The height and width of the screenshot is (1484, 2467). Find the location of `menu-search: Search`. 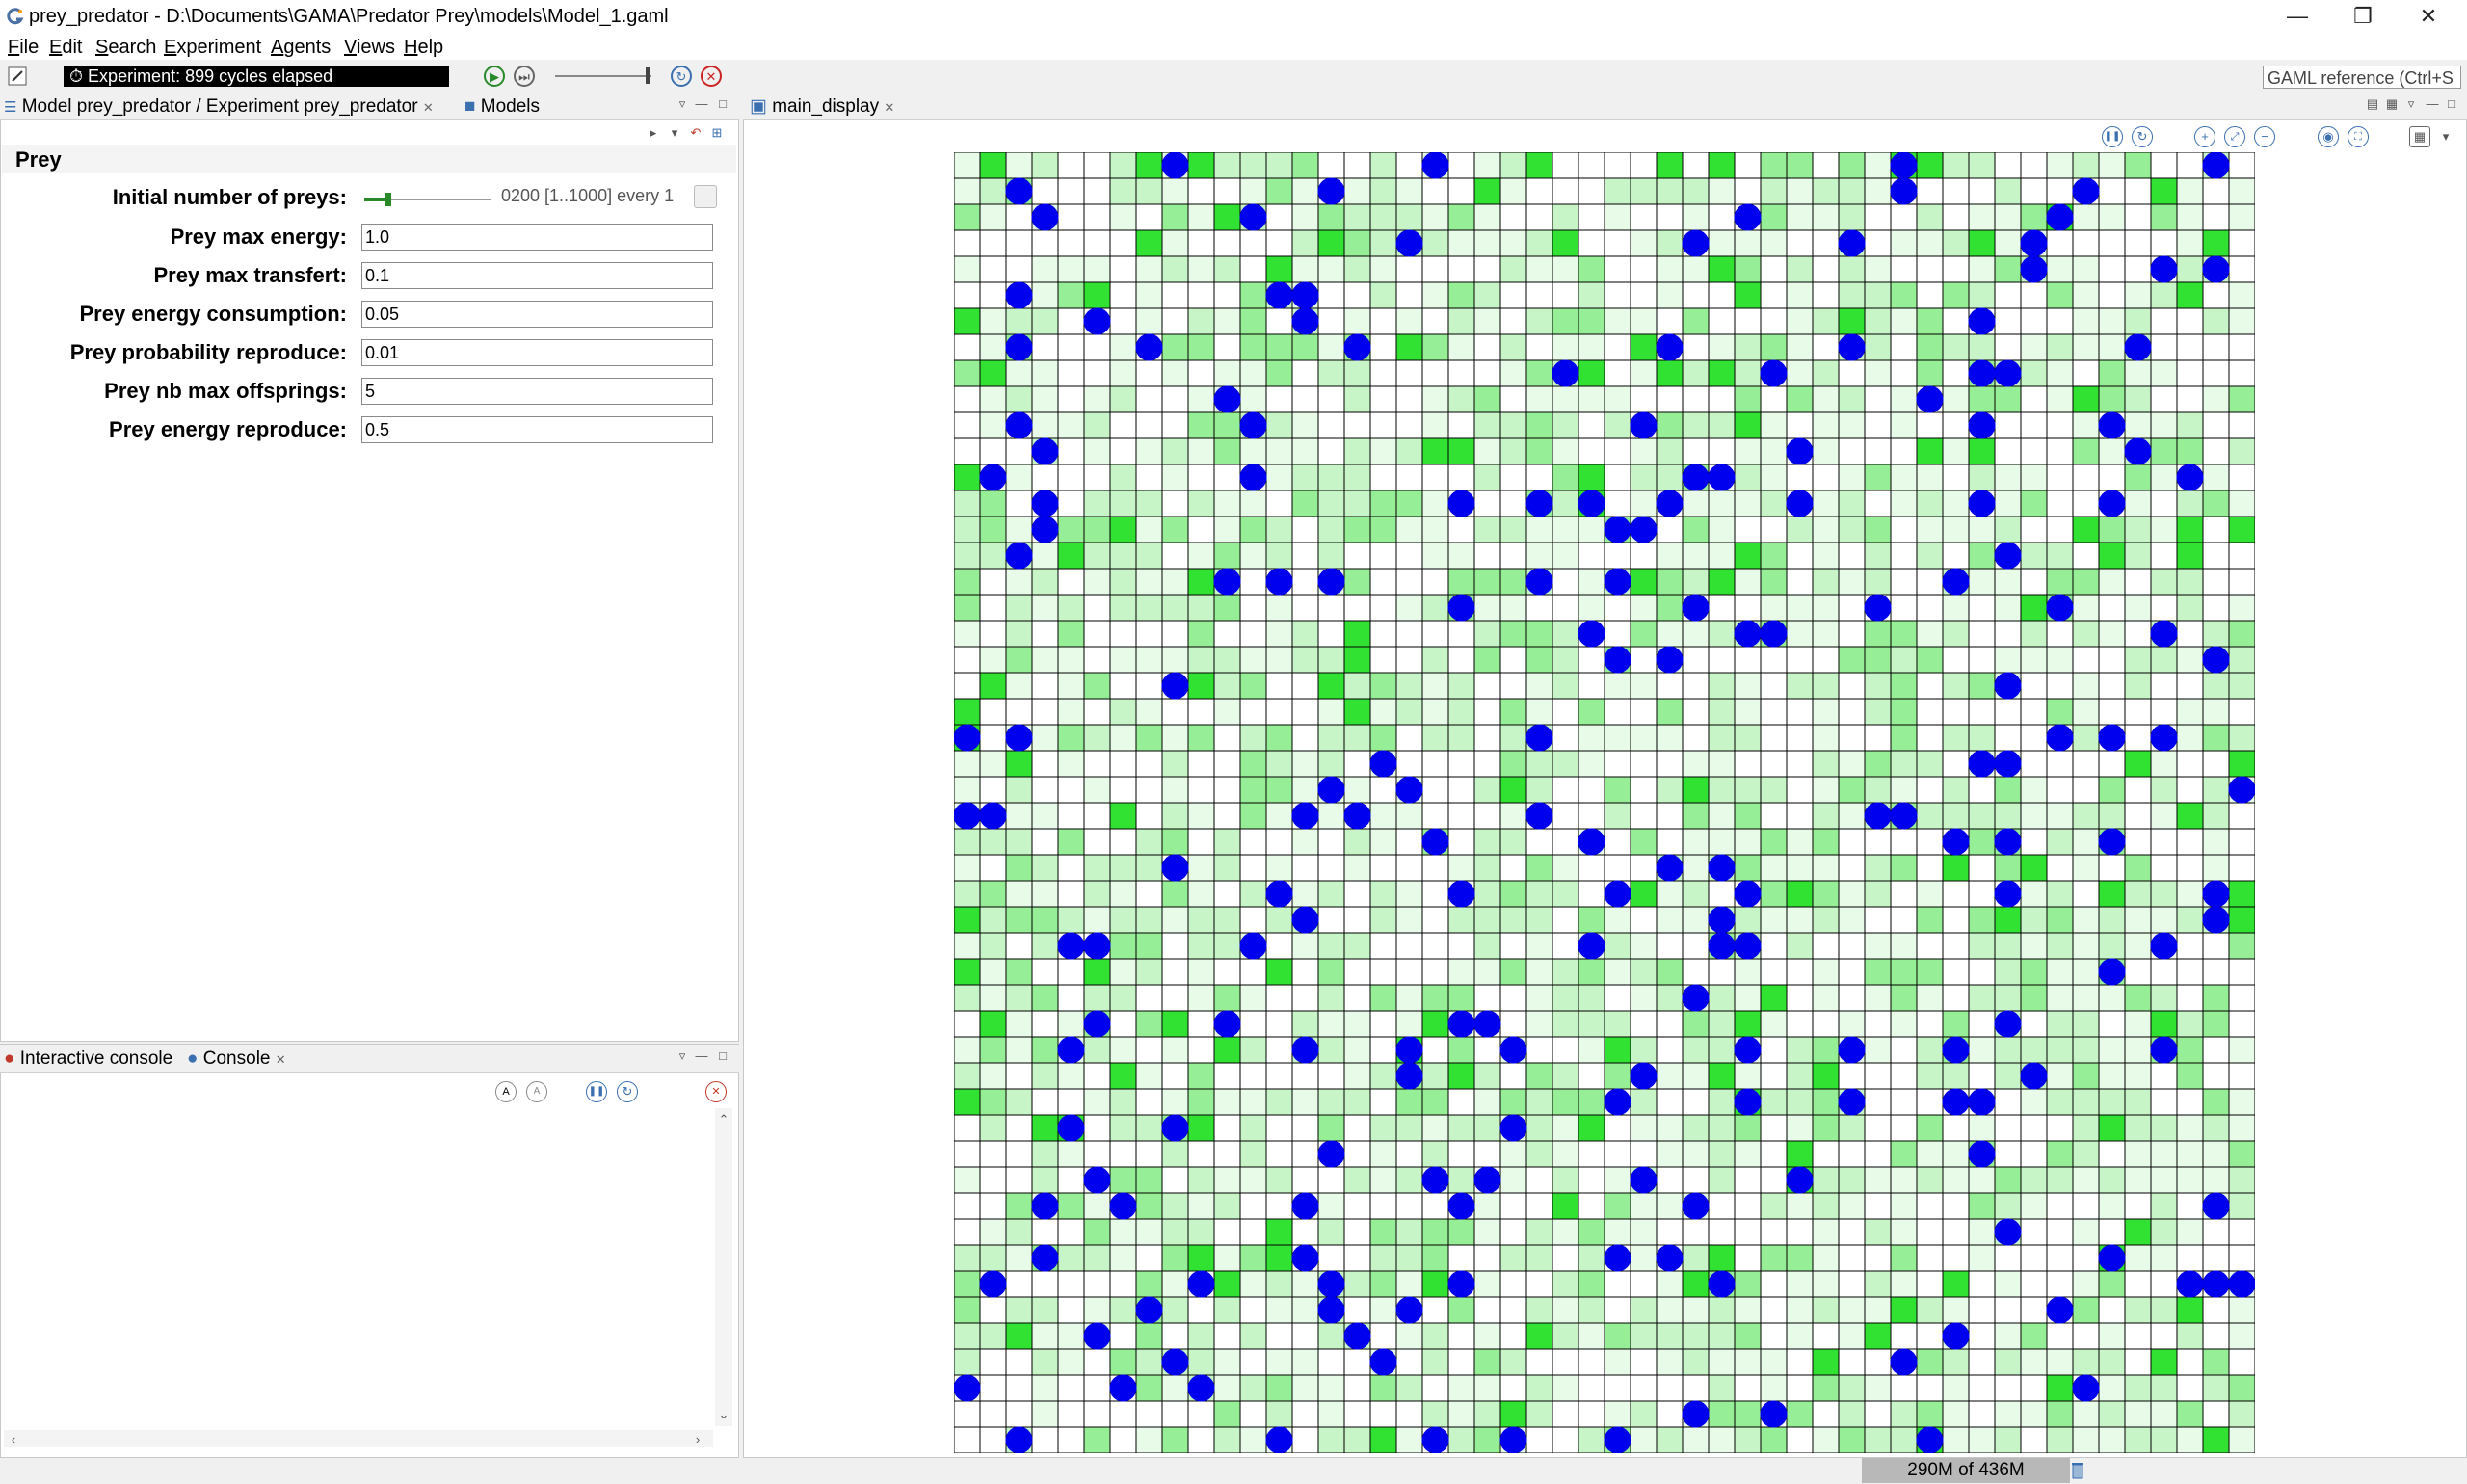

menu-search: Search is located at coordinates (126, 47).